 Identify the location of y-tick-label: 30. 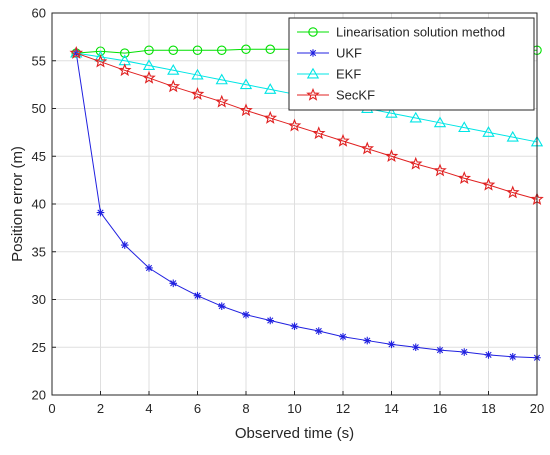
(39, 299).